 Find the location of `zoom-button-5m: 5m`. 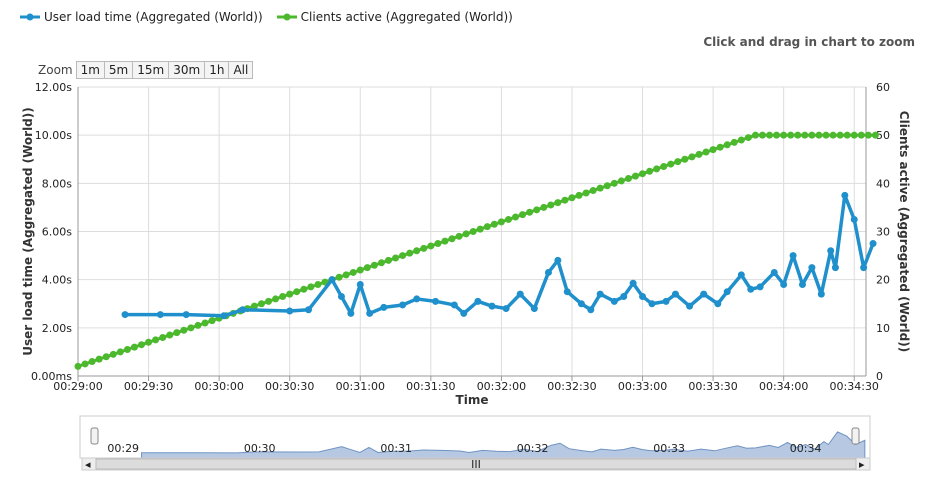

zoom-button-5m: 5m is located at coordinates (118, 70).